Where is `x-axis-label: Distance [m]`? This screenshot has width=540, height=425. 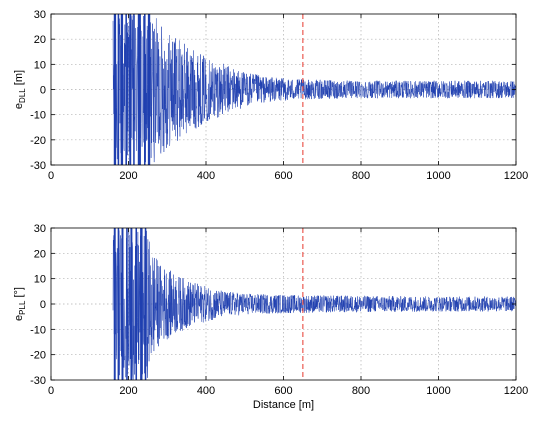
x-axis-label: Distance [m] is located at coordinates (283, 405).